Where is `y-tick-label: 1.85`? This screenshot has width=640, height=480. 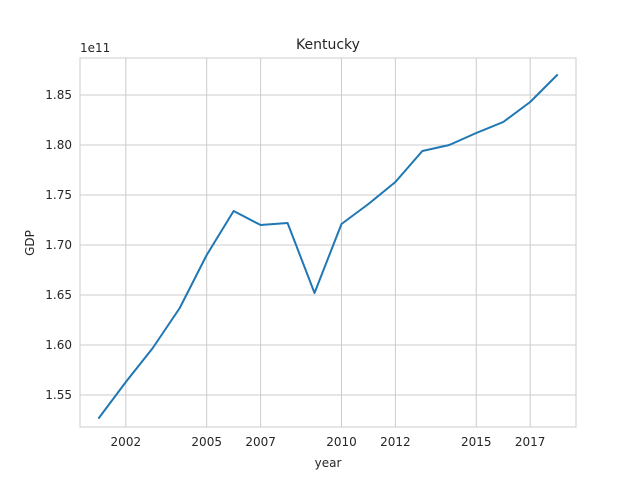
y-tick-label: 1.85 is located at coordinates (58, 95).